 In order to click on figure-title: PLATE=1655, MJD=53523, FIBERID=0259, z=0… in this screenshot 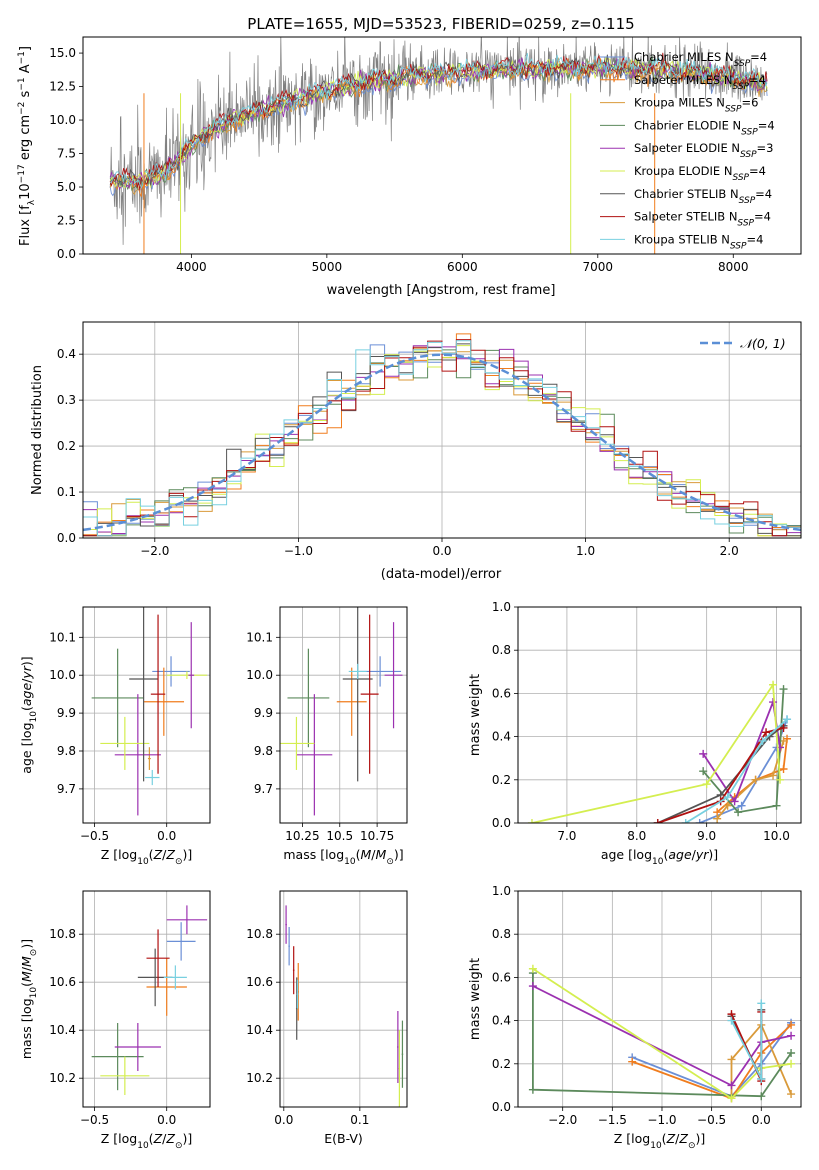, I will do `click(440, 24)`.